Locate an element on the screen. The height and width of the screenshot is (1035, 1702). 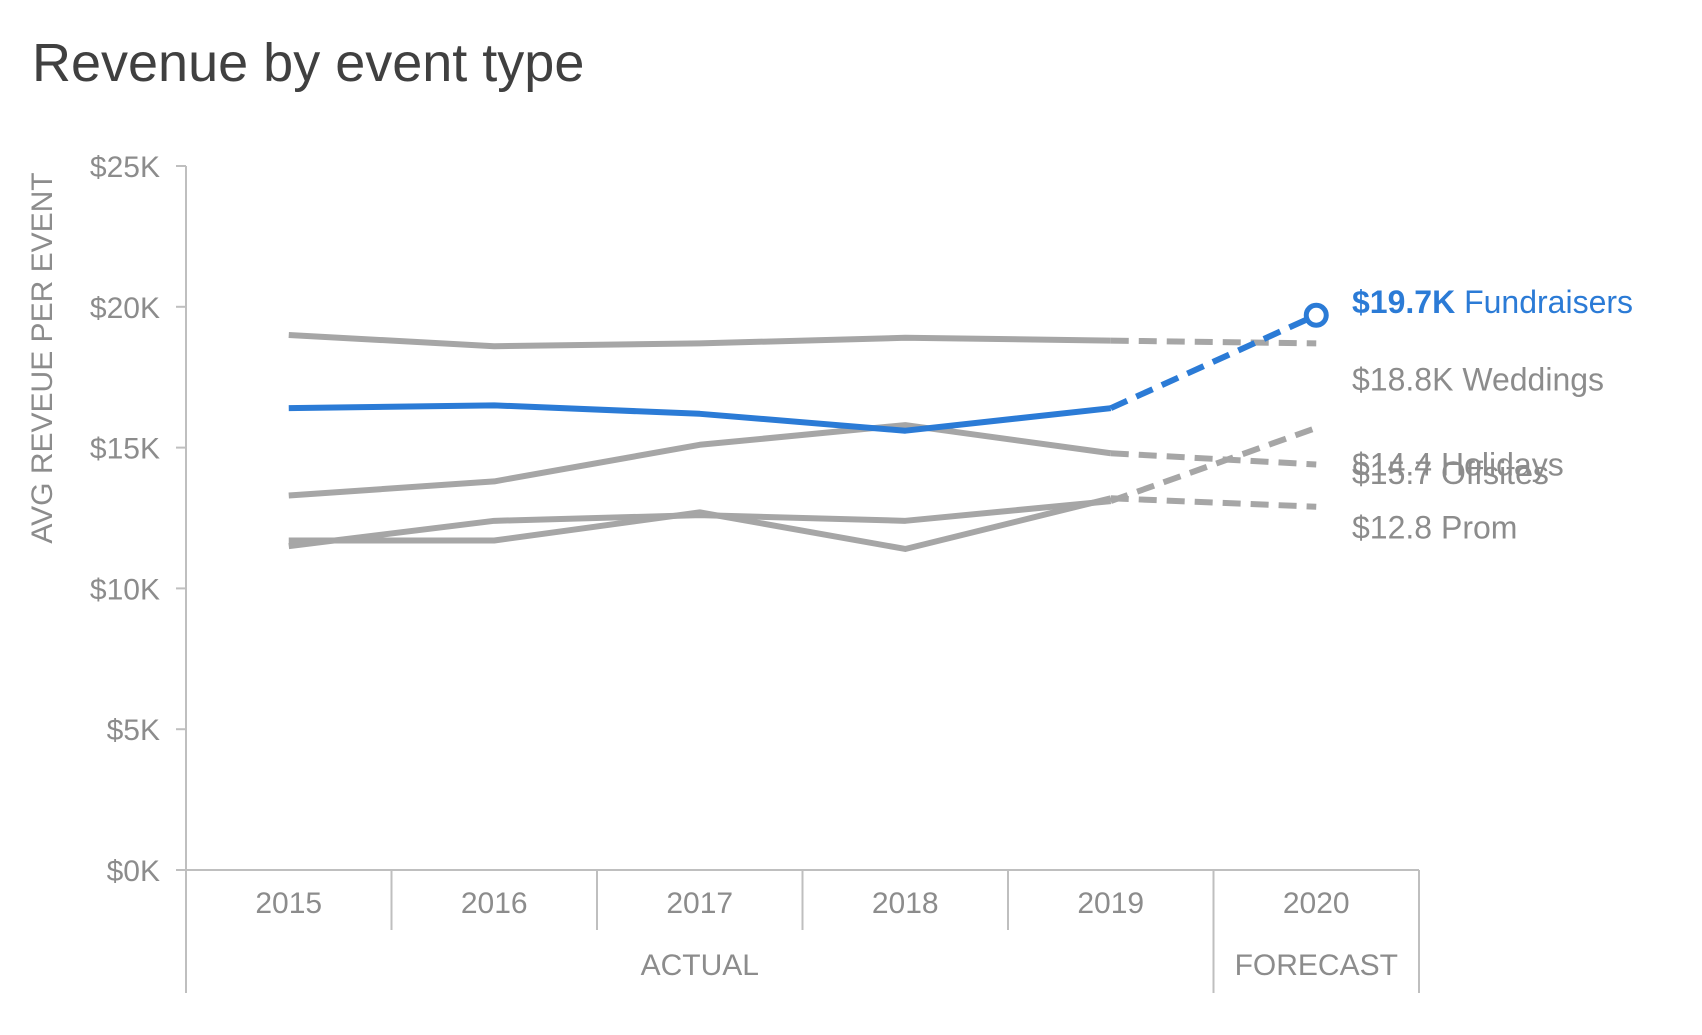
end-label-fundraisers: $19.7K Fundraisers is located at coordinates (1492, 302).